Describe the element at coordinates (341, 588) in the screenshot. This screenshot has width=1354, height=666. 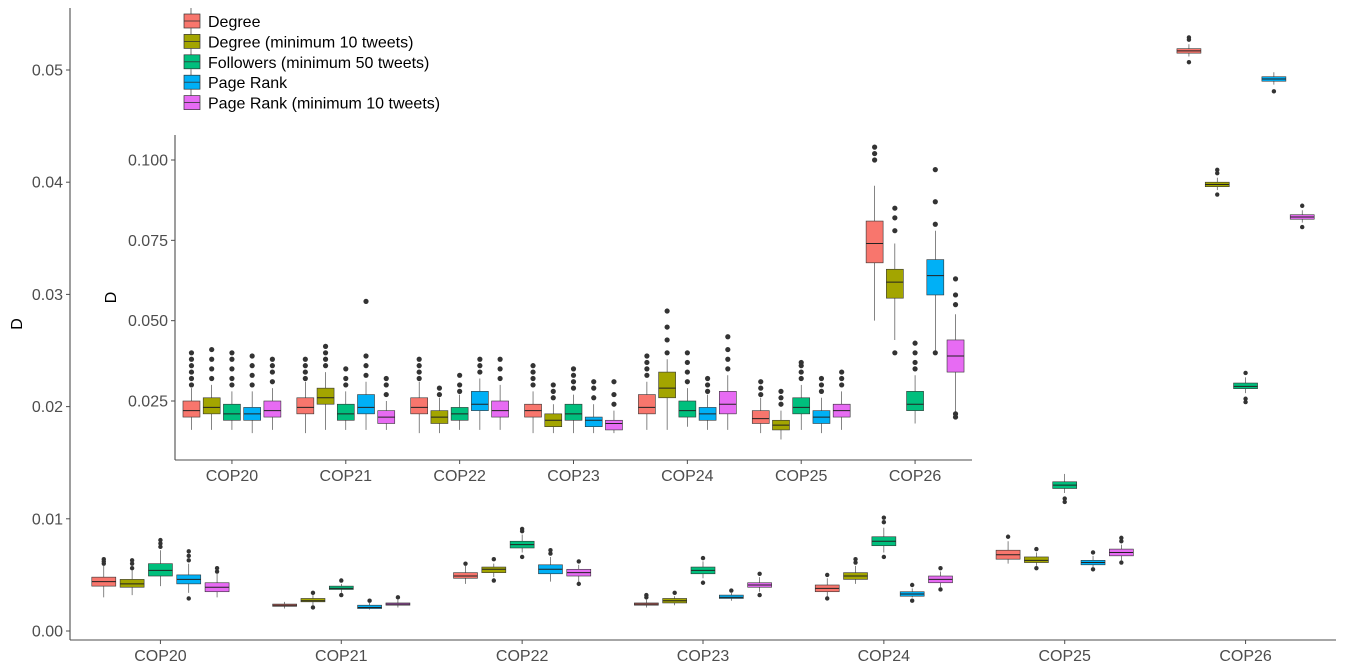
I see `box-followers-minimum-50-tweets--cop21` at that location.